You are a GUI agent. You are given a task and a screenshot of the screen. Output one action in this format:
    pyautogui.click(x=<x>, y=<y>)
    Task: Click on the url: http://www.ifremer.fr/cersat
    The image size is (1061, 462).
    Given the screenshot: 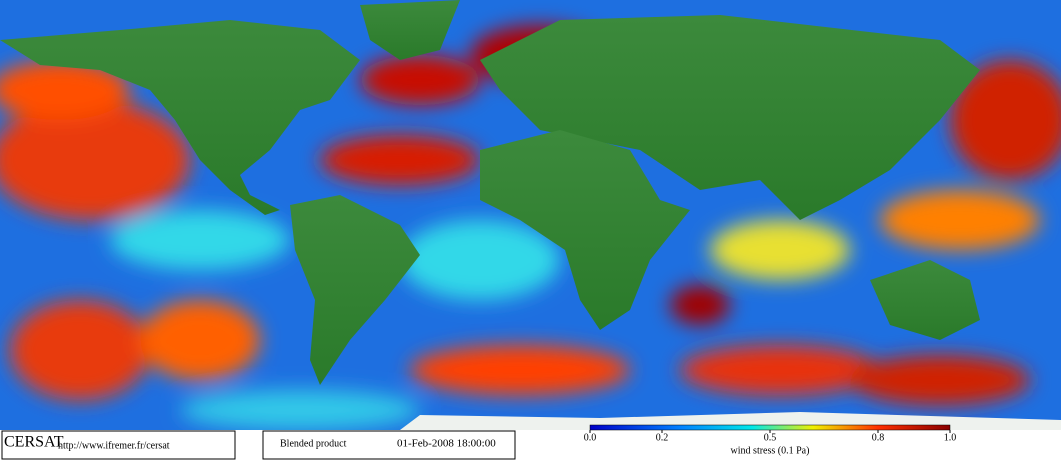 What is the action you would take?
    pyautogui.click(x=114, y=445)
    